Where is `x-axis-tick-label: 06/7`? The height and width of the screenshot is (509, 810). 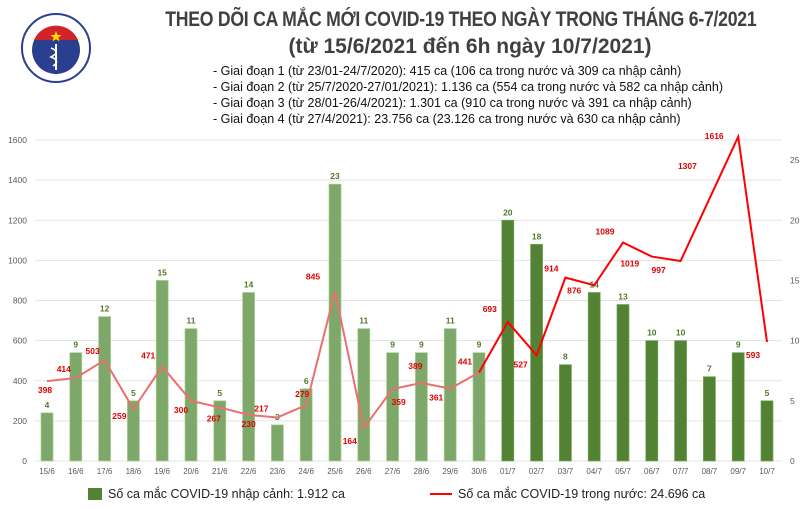 x-axis-tick-label: 06/7 is located at coordinates (652, 471).